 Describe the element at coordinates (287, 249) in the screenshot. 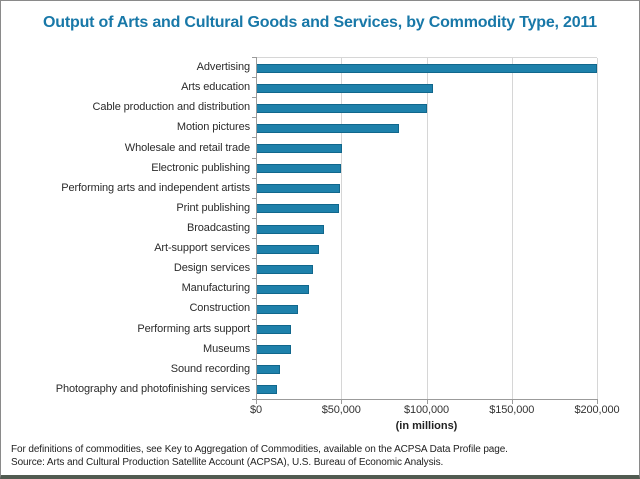

I see `bar-art-support-services` at that location.